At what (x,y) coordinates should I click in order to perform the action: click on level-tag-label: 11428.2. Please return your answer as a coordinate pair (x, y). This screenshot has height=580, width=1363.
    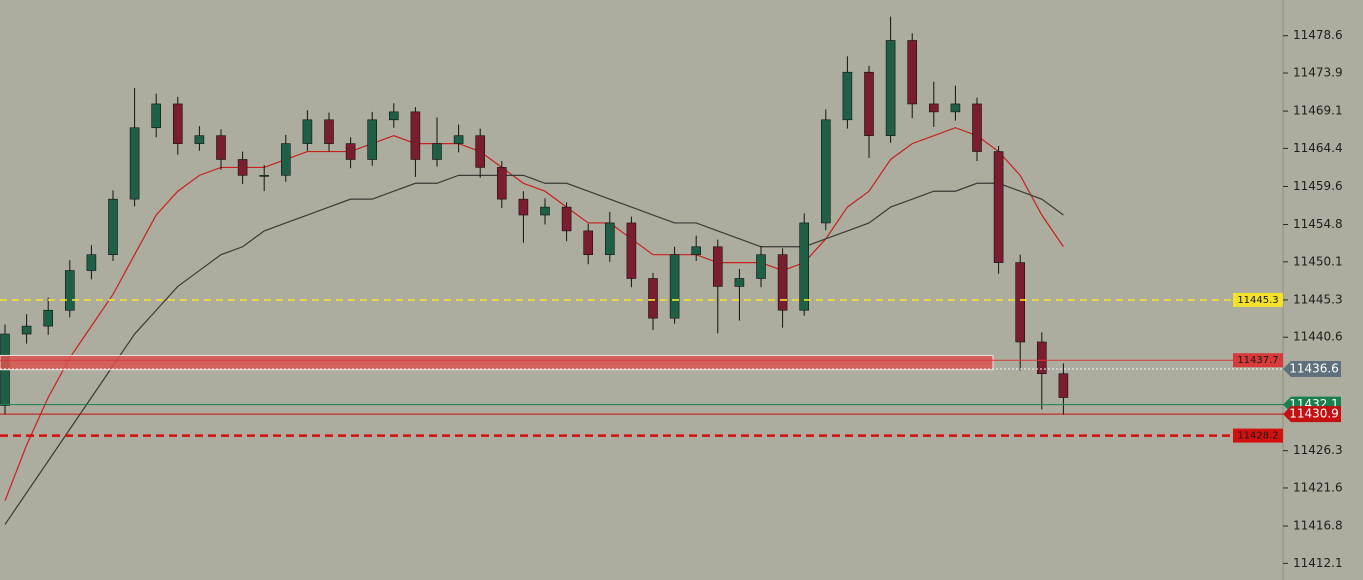
    Looking at the image, I should click on (1257, 436).